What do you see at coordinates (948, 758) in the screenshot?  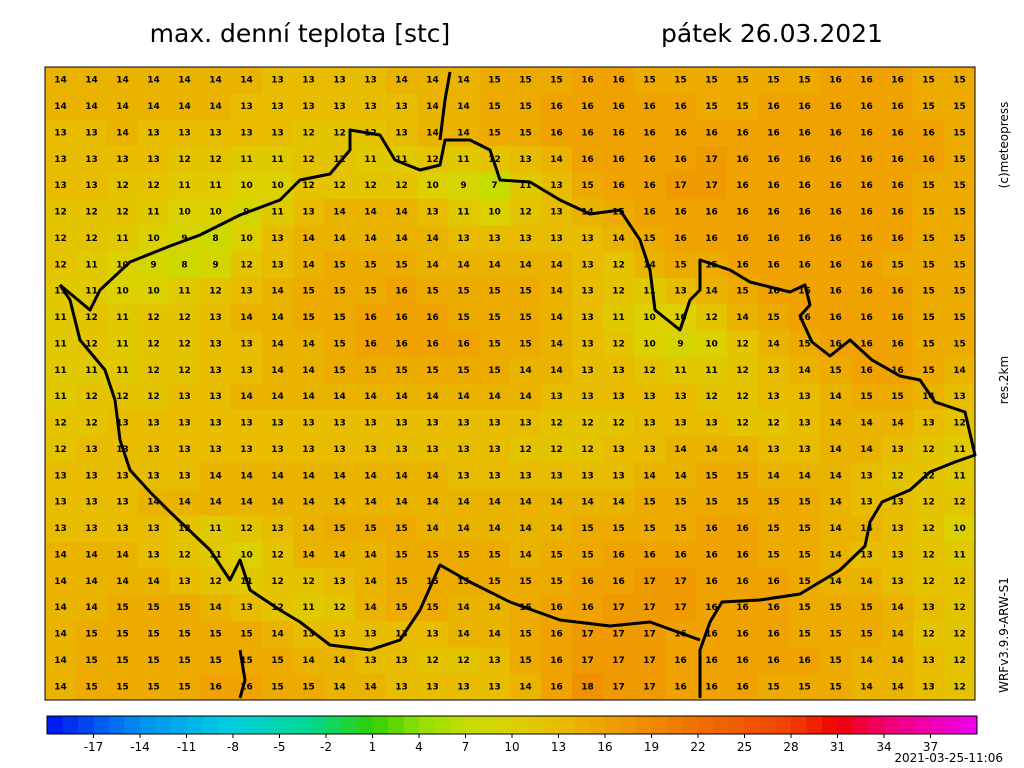 I see `timestamp: 2021-03-25-11:06` at bounding box center [948, 758].